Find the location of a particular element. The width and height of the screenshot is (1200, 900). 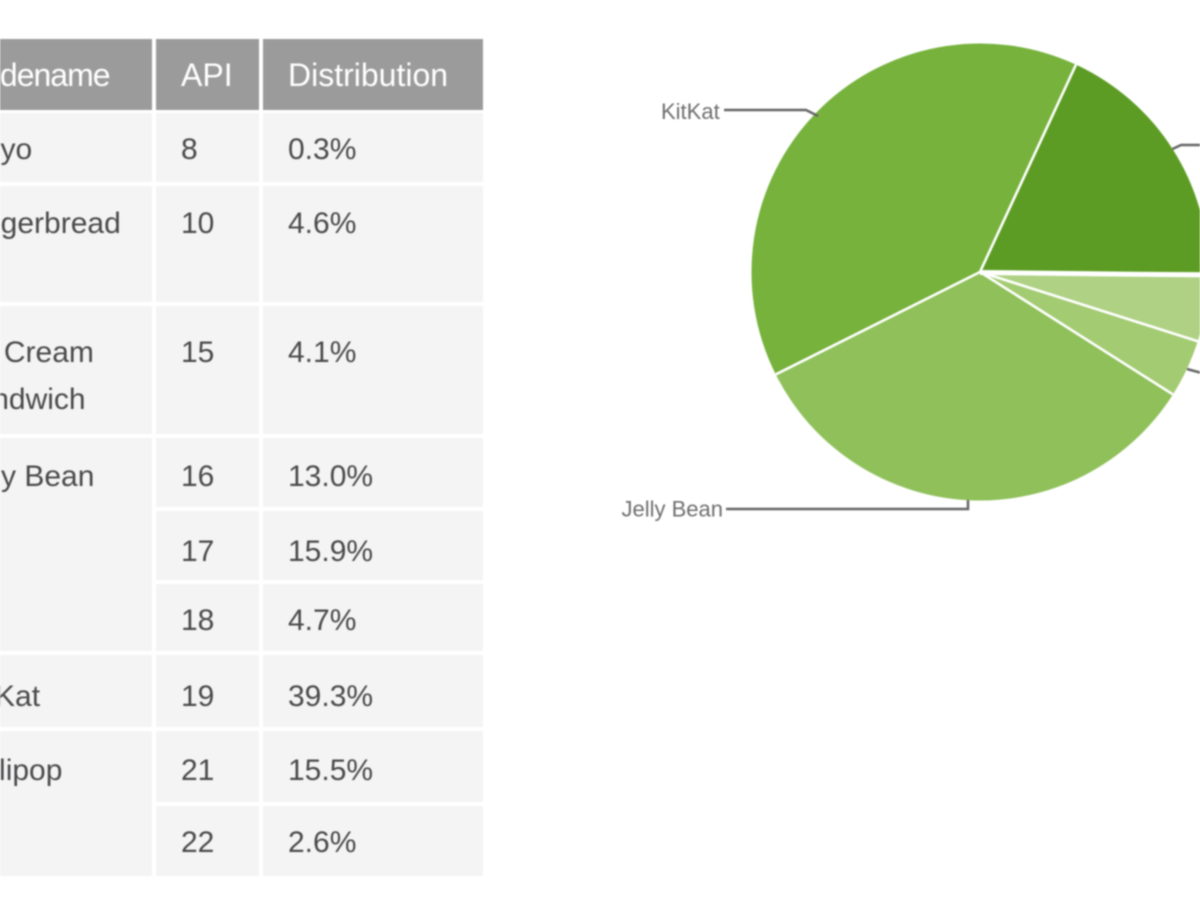

svg-text: Jelly Bean is located at coordinates (673, 509).